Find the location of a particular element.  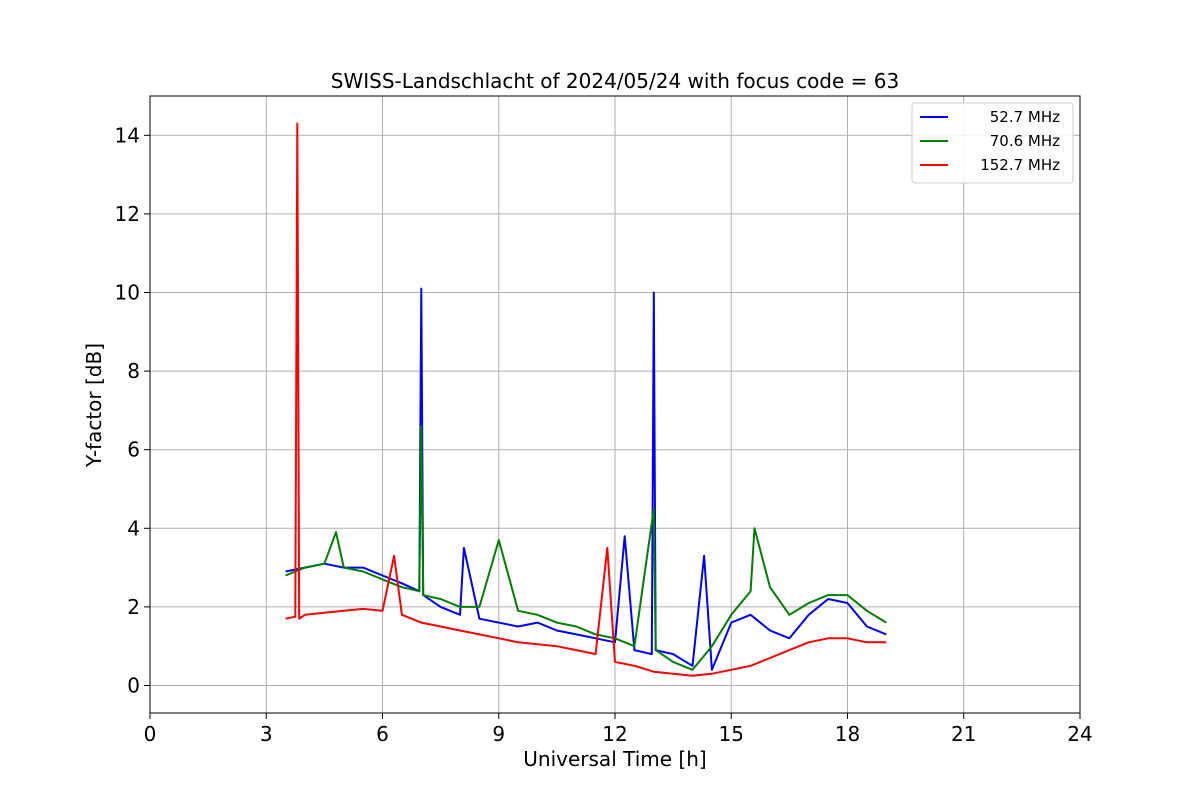

legend: 52.7 MHz 70.6 MHz 152.7 MHz is located at coordinates (992, 143).